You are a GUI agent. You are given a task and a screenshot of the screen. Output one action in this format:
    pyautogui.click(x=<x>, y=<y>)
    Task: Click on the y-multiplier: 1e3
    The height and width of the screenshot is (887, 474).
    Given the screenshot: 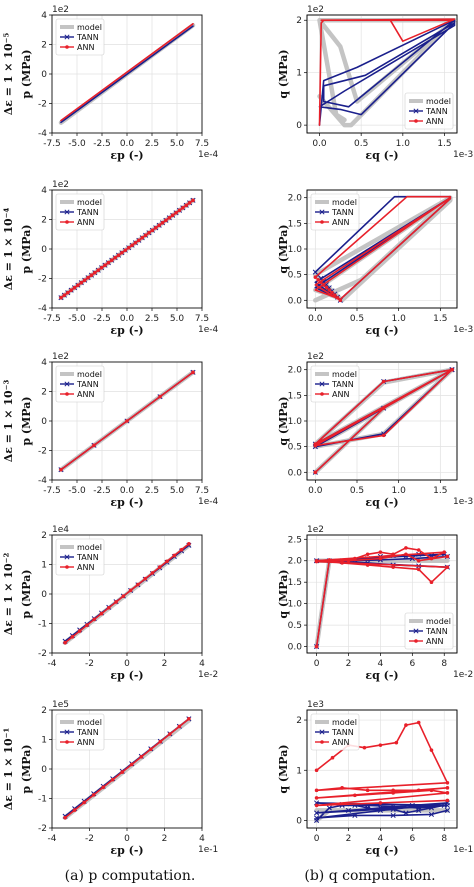 What is the action you would take?
    pyautogui.click(x=315, y=705)
    